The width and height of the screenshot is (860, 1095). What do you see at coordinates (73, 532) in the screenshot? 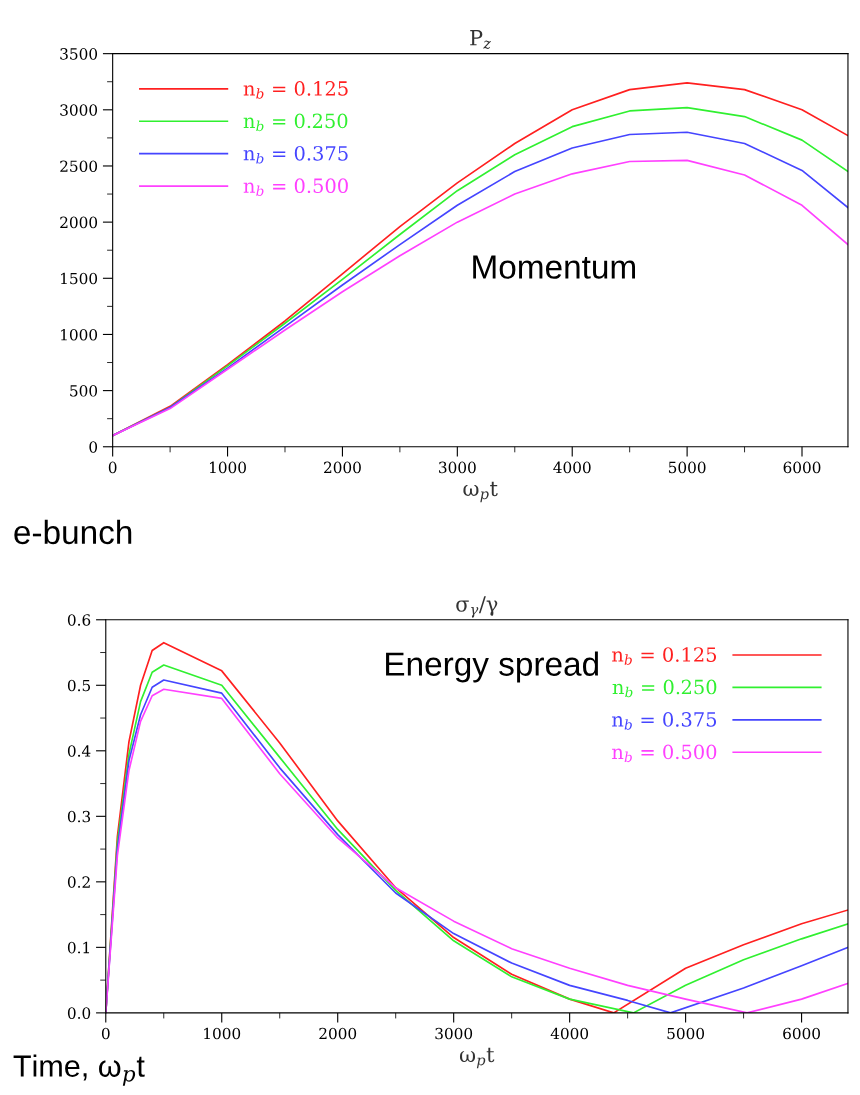
I see `text: e-bunch` at bounding box center [73, 532].